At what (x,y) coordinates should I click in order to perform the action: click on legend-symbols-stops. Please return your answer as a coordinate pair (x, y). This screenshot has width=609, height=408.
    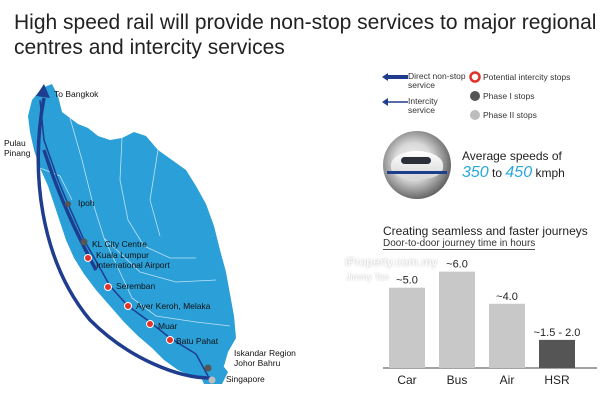
    Looking at the image, I should click on (475, 95).